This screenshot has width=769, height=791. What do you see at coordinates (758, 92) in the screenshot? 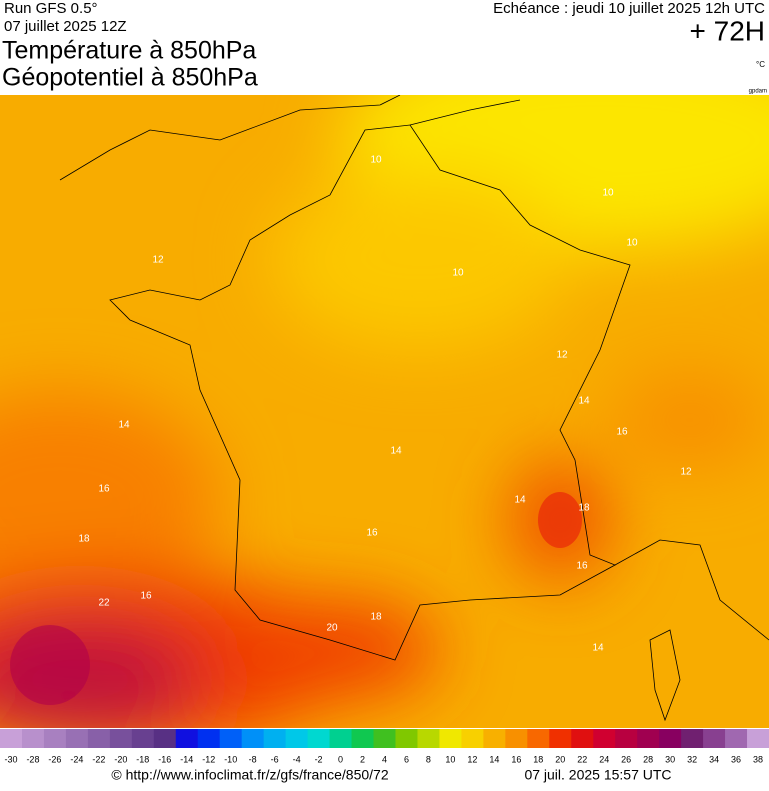
I see `credit: gpdam` at bounding box center [758, 92].